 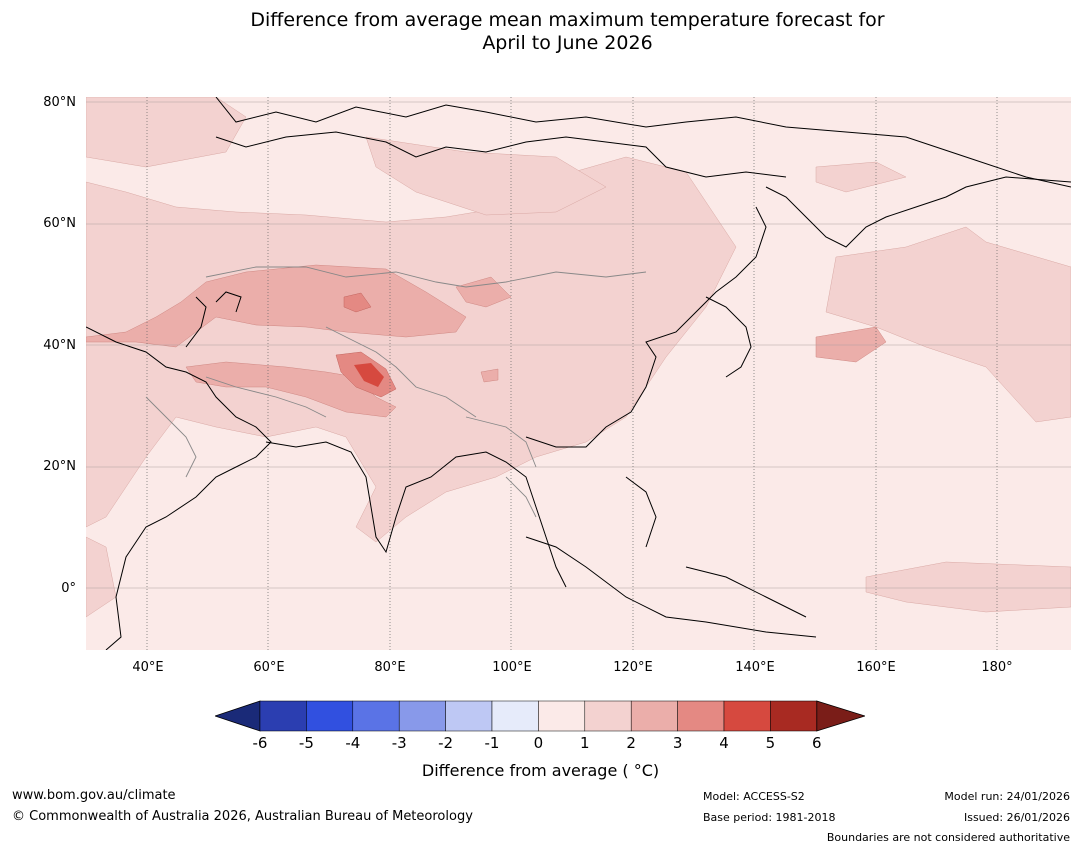 I want to click on model-name: Model: ACCESS-S2, so click(x=754, y=796).